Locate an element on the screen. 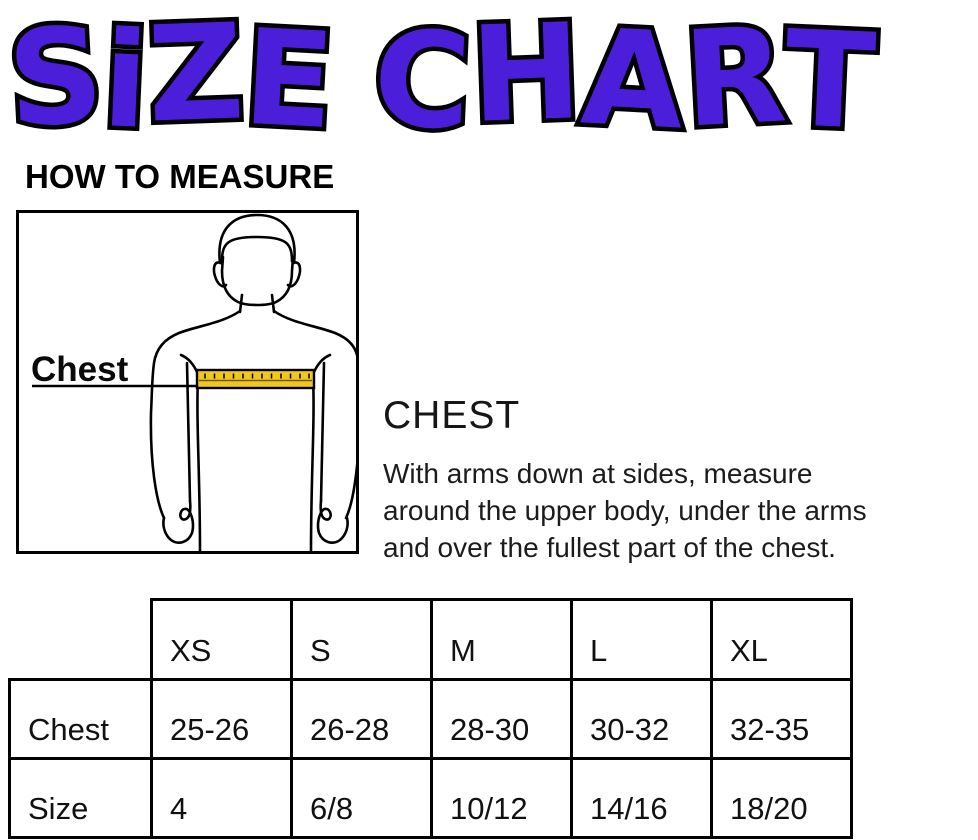 The image size is (978, 840). figure-left-arm-outer is located at coordinates (195, 414).